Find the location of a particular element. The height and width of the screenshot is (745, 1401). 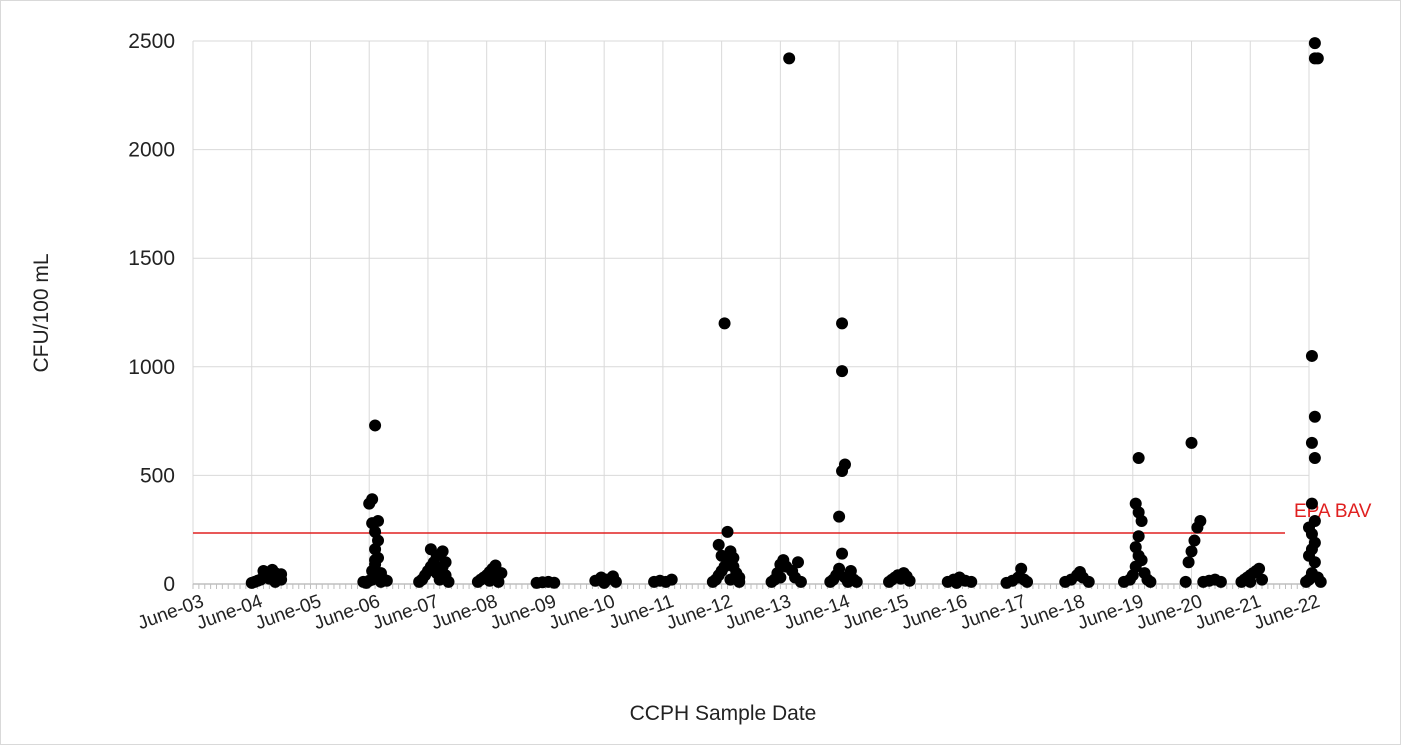

y-tick-label: 1500 is located at coordinates (151, 258).